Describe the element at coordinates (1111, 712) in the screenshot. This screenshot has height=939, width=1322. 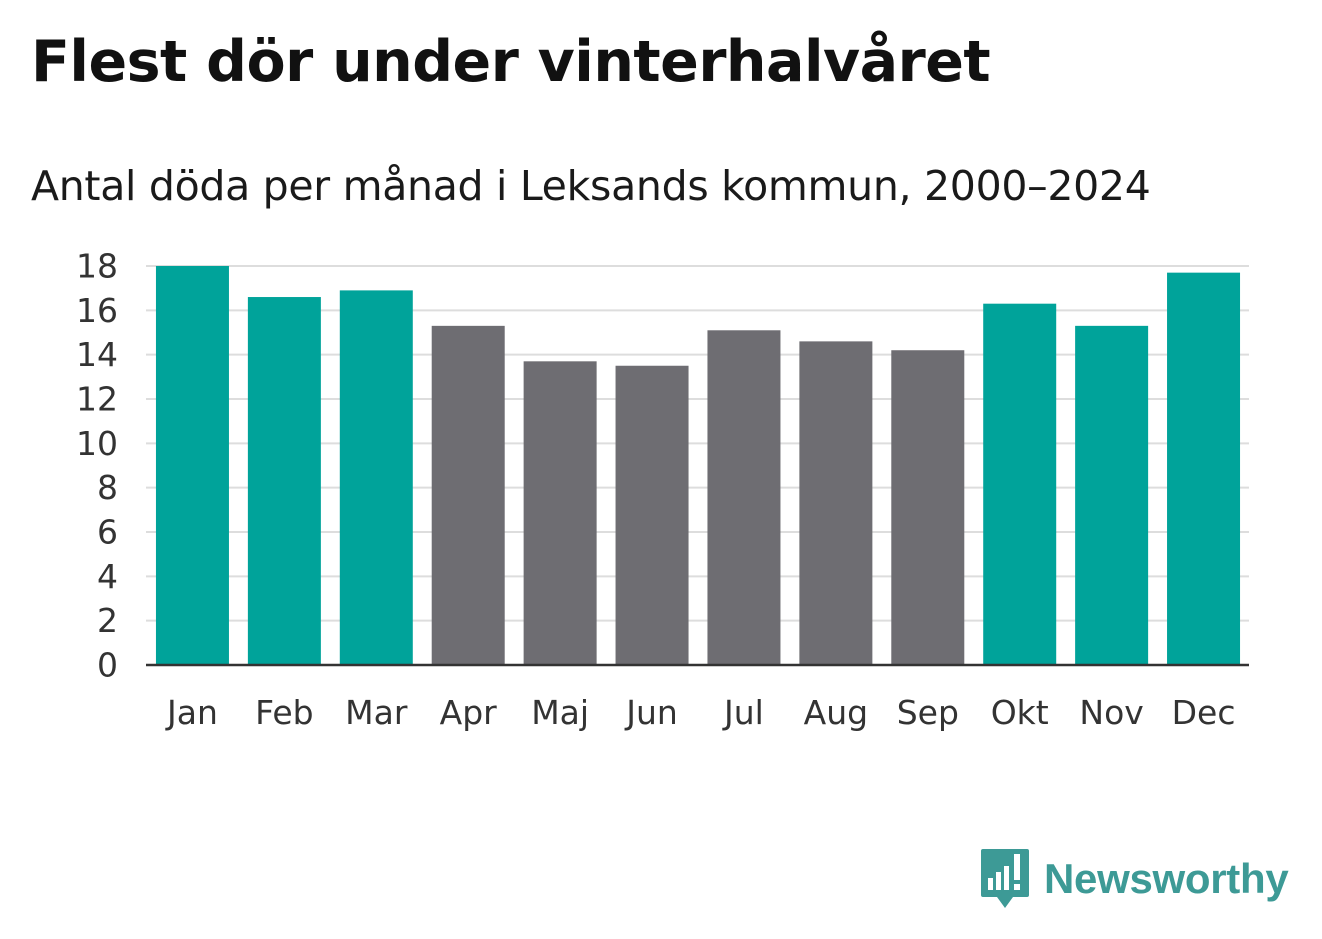
I see `x-tick-label: Nov` at that location.